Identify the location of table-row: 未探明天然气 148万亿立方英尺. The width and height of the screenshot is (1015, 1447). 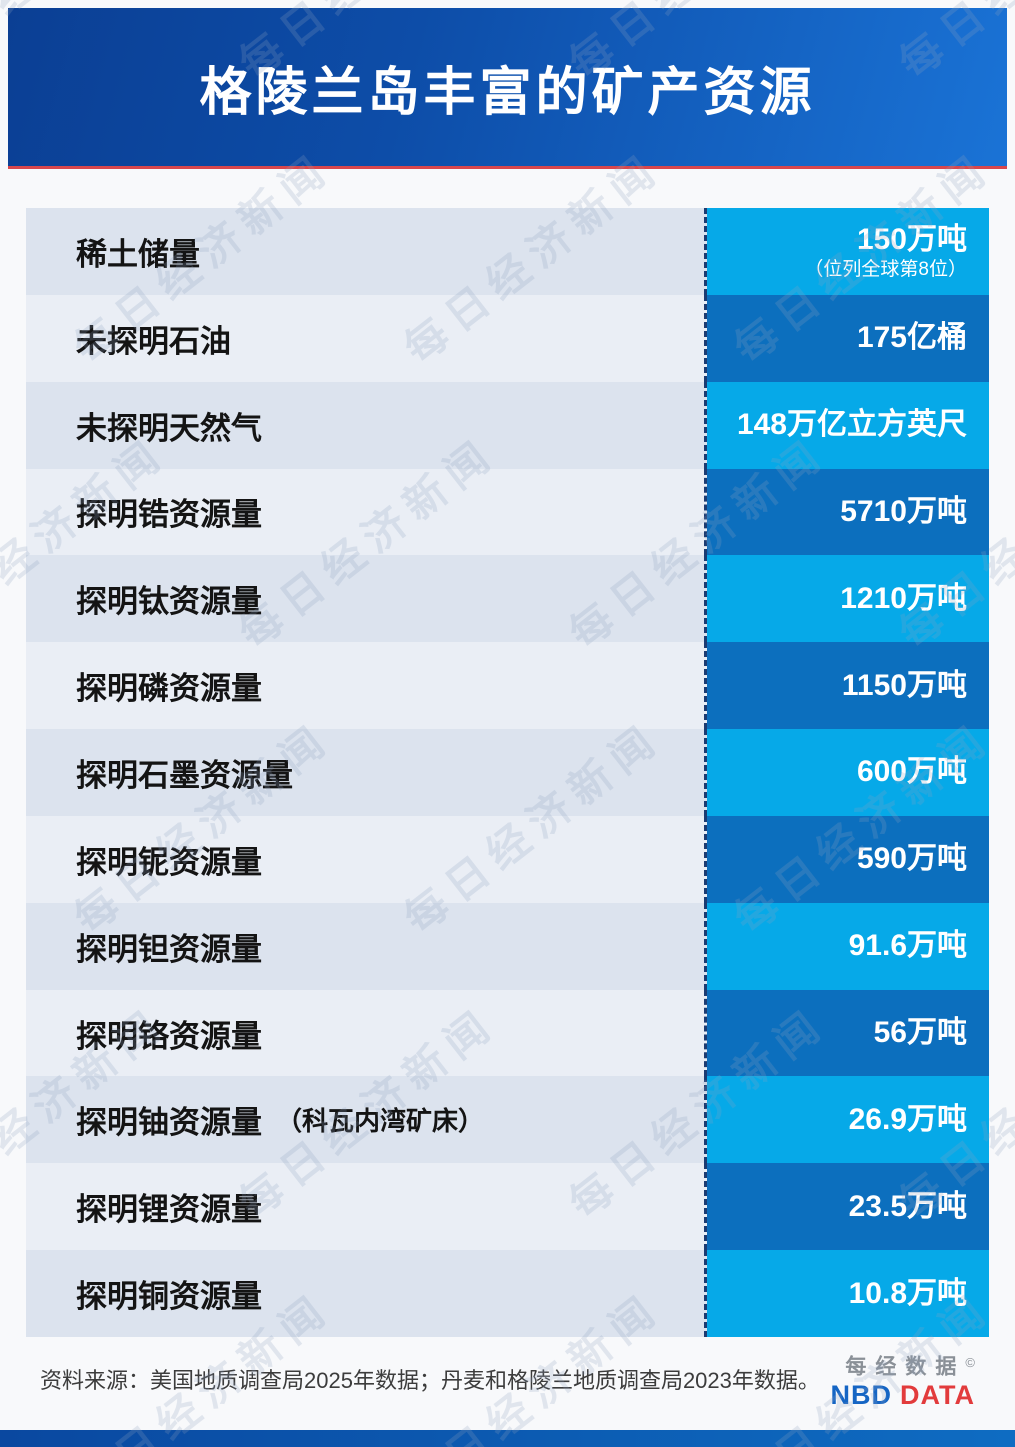
(507, 425).